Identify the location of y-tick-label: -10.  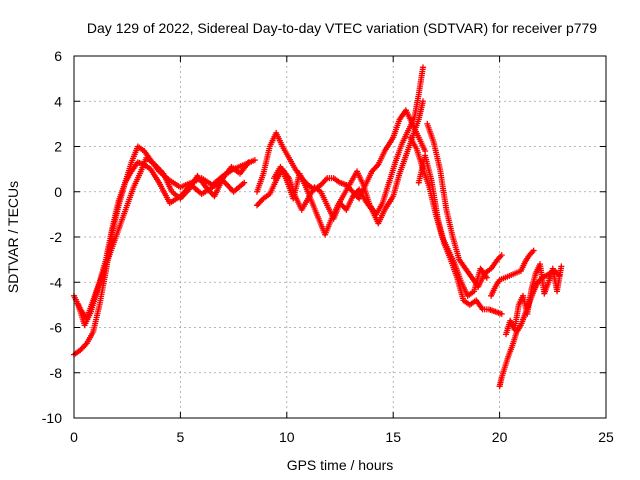
(52, 418).